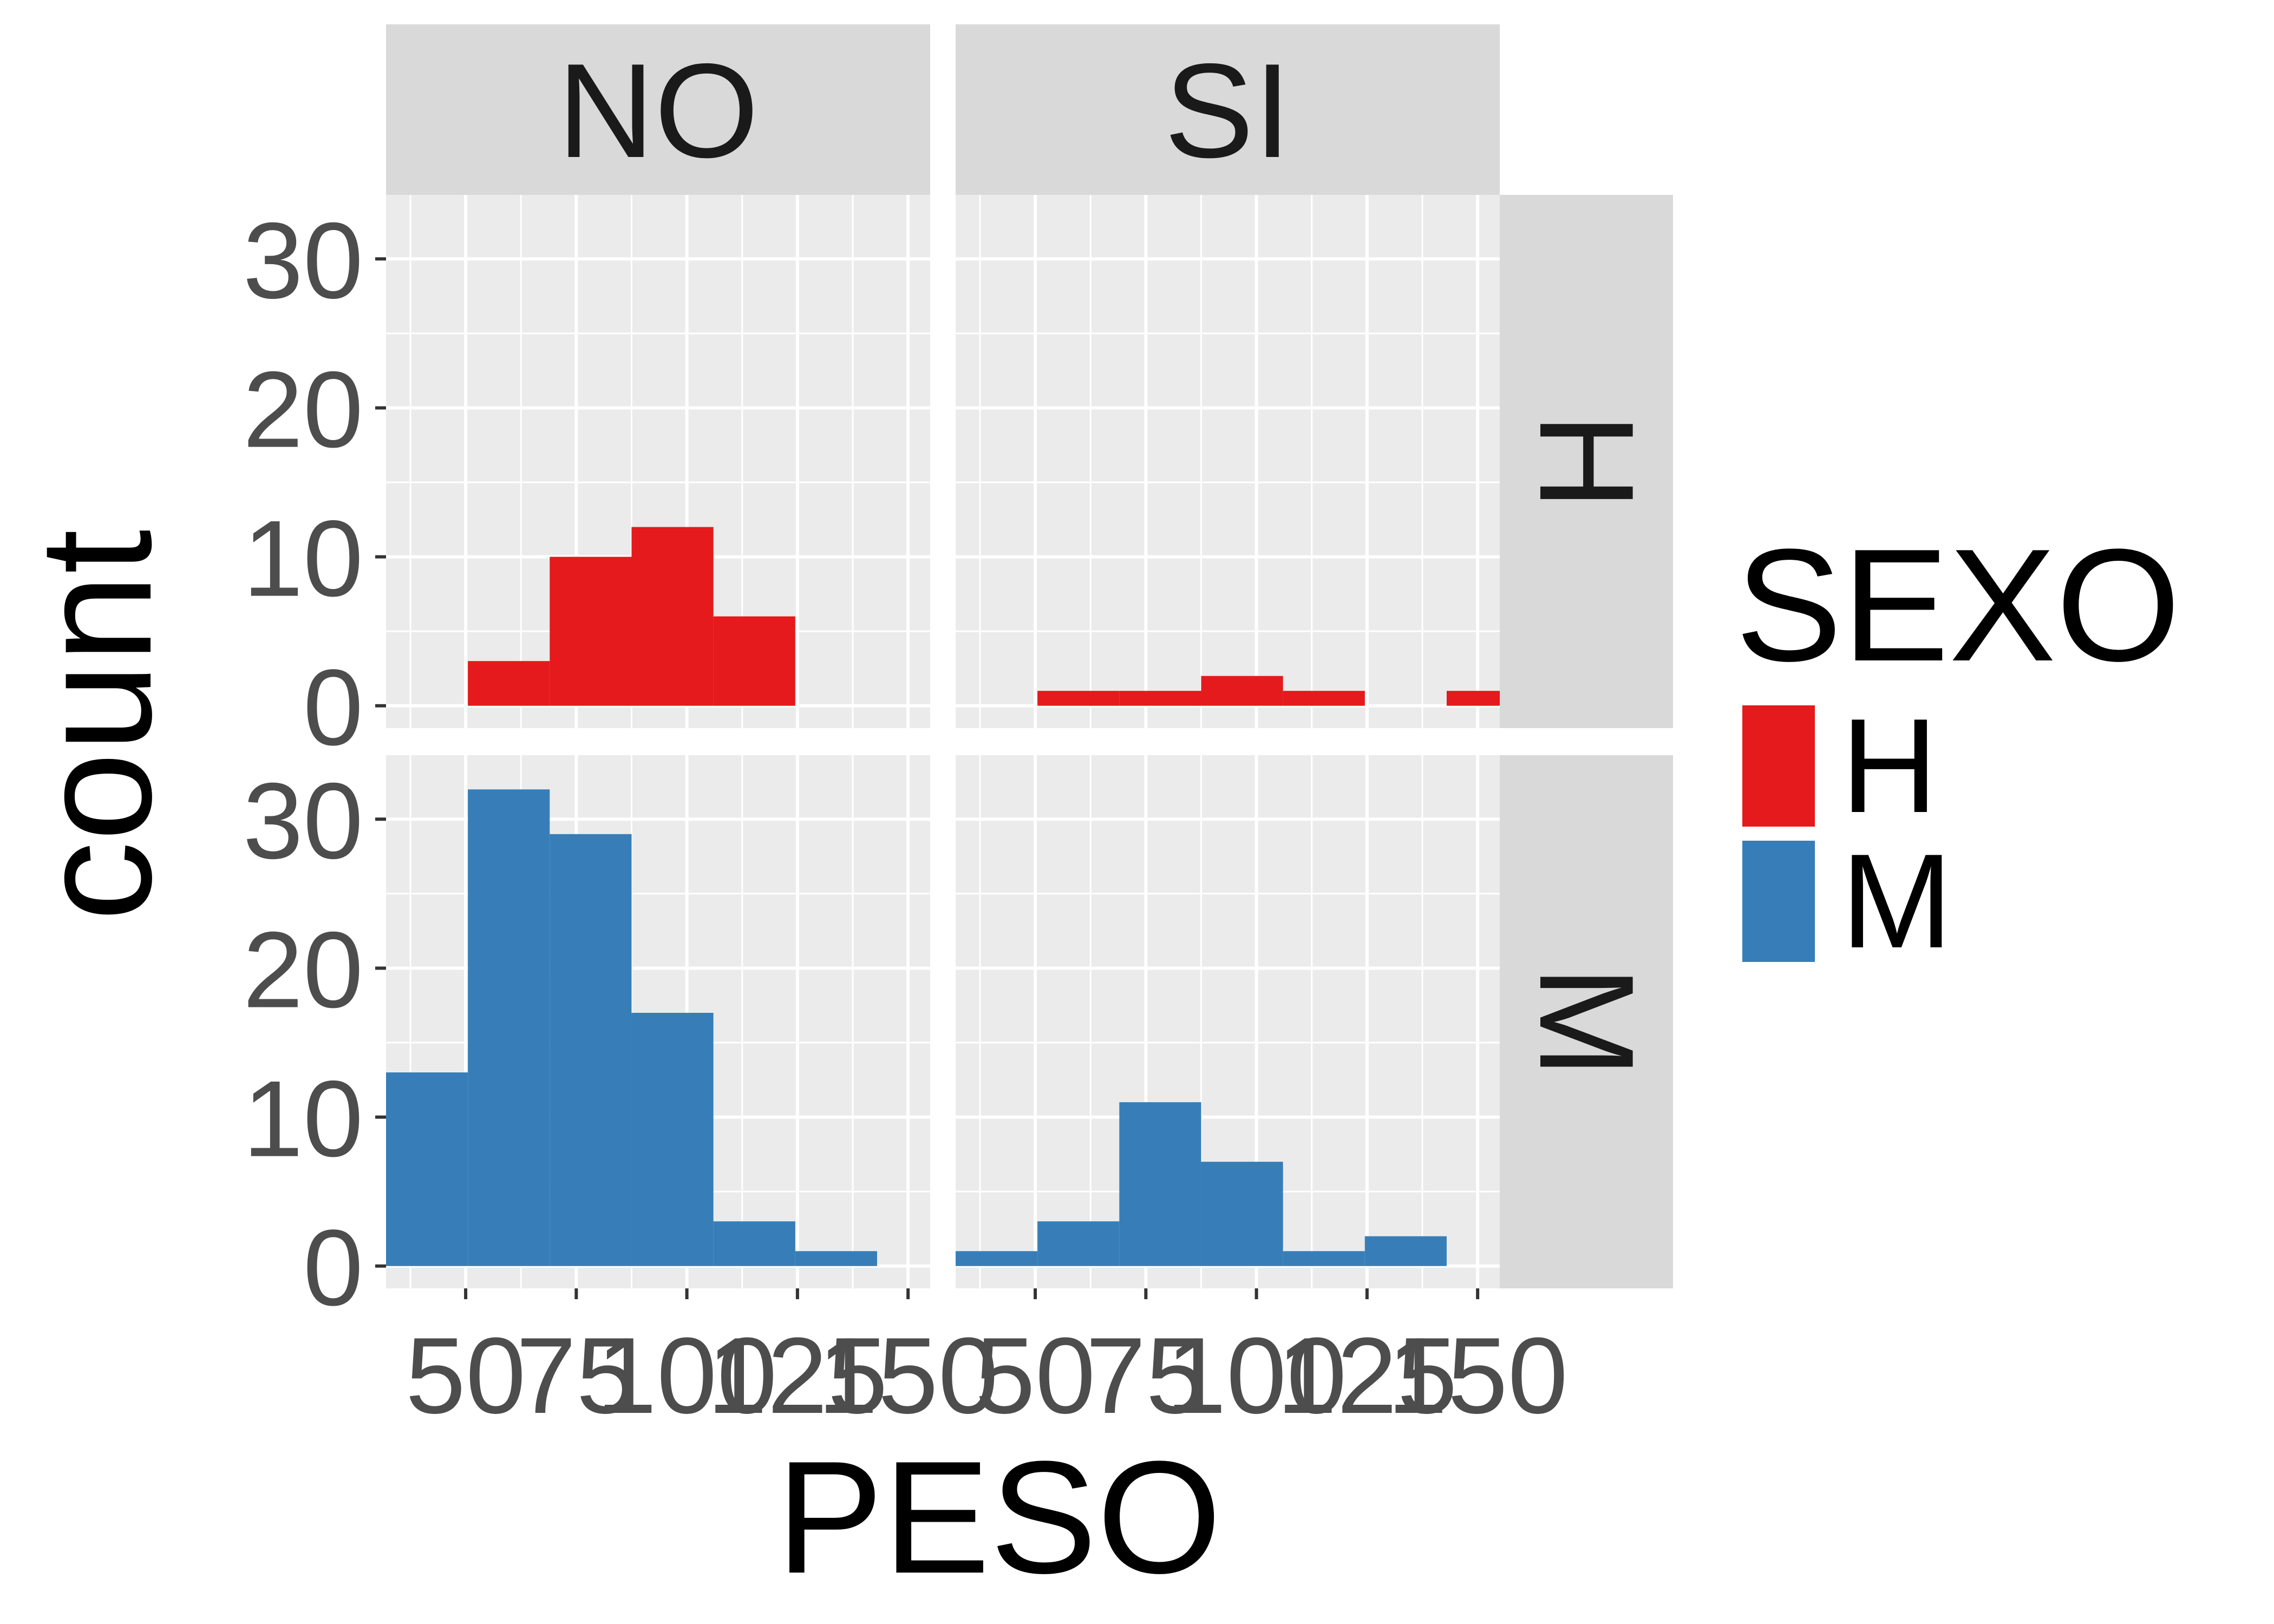 The height and width of the screenshot is (1624, 2274). I want to click on strip-label: H, so click(1587, 461).